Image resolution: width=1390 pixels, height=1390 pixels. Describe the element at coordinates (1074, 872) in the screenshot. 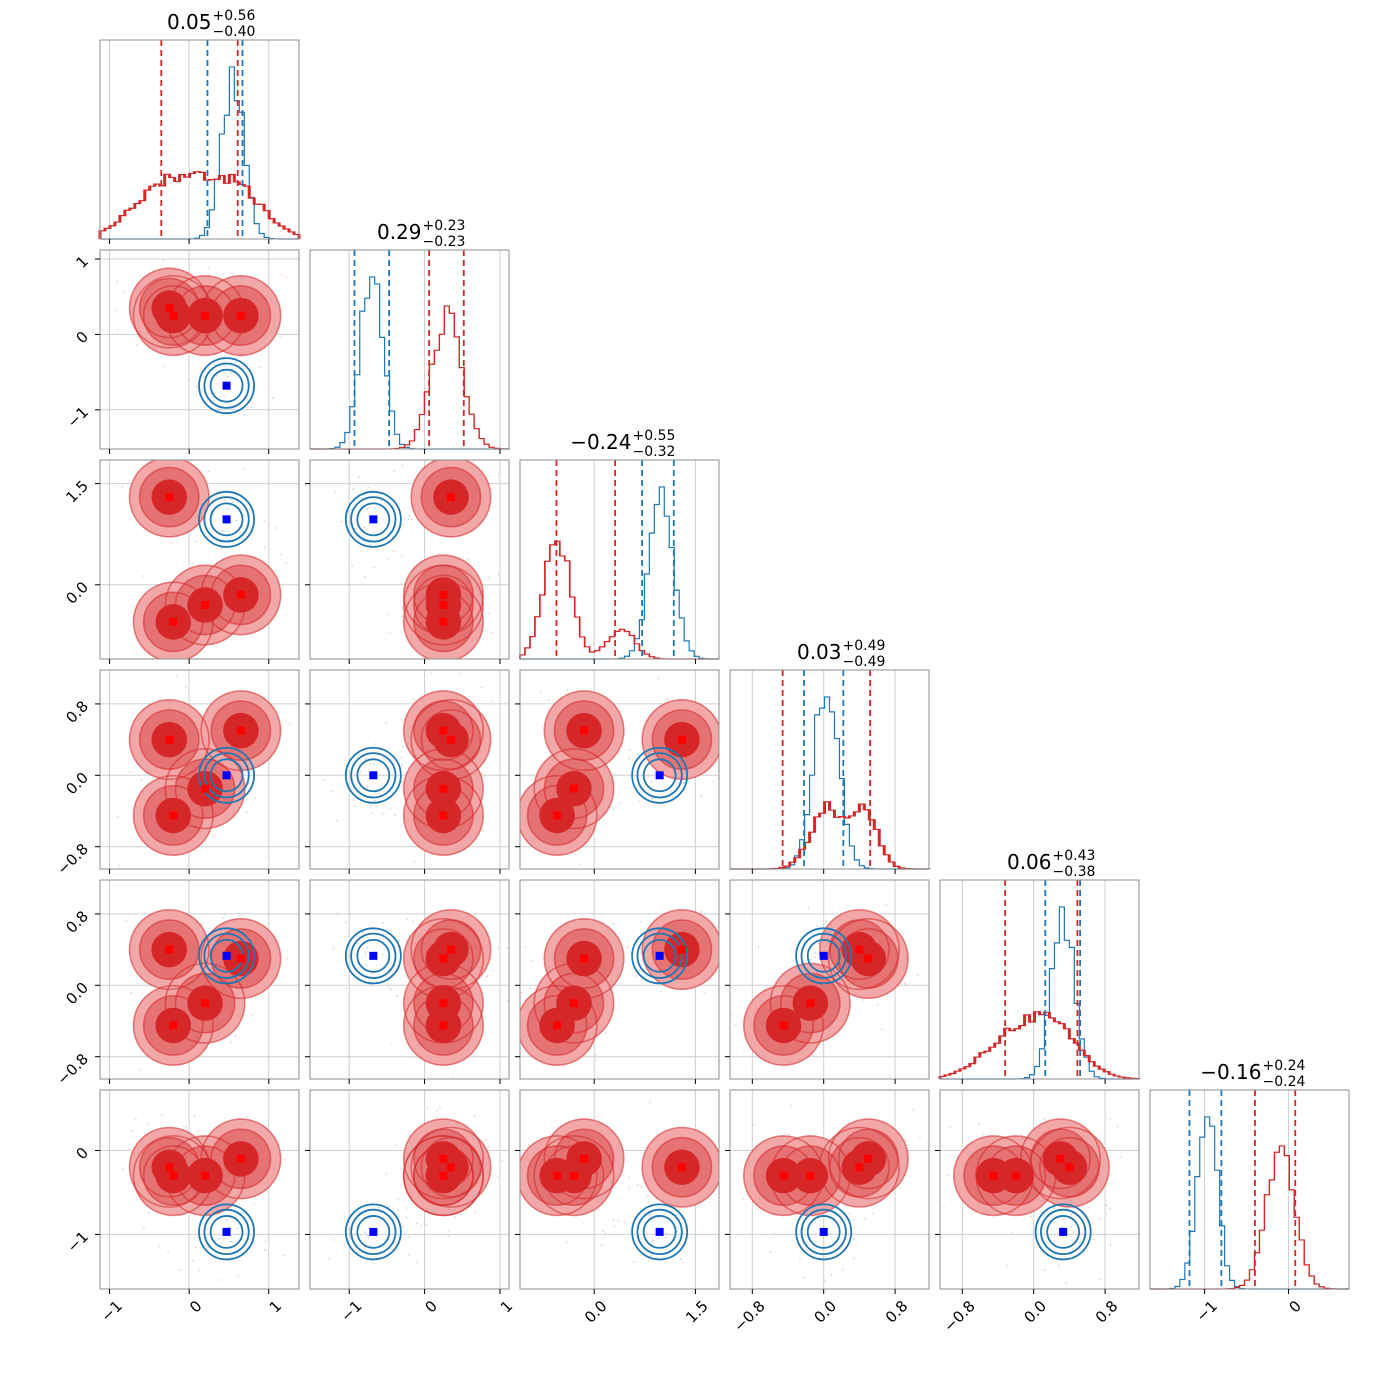

I see `panel-title-minus: −0.38` at that location.